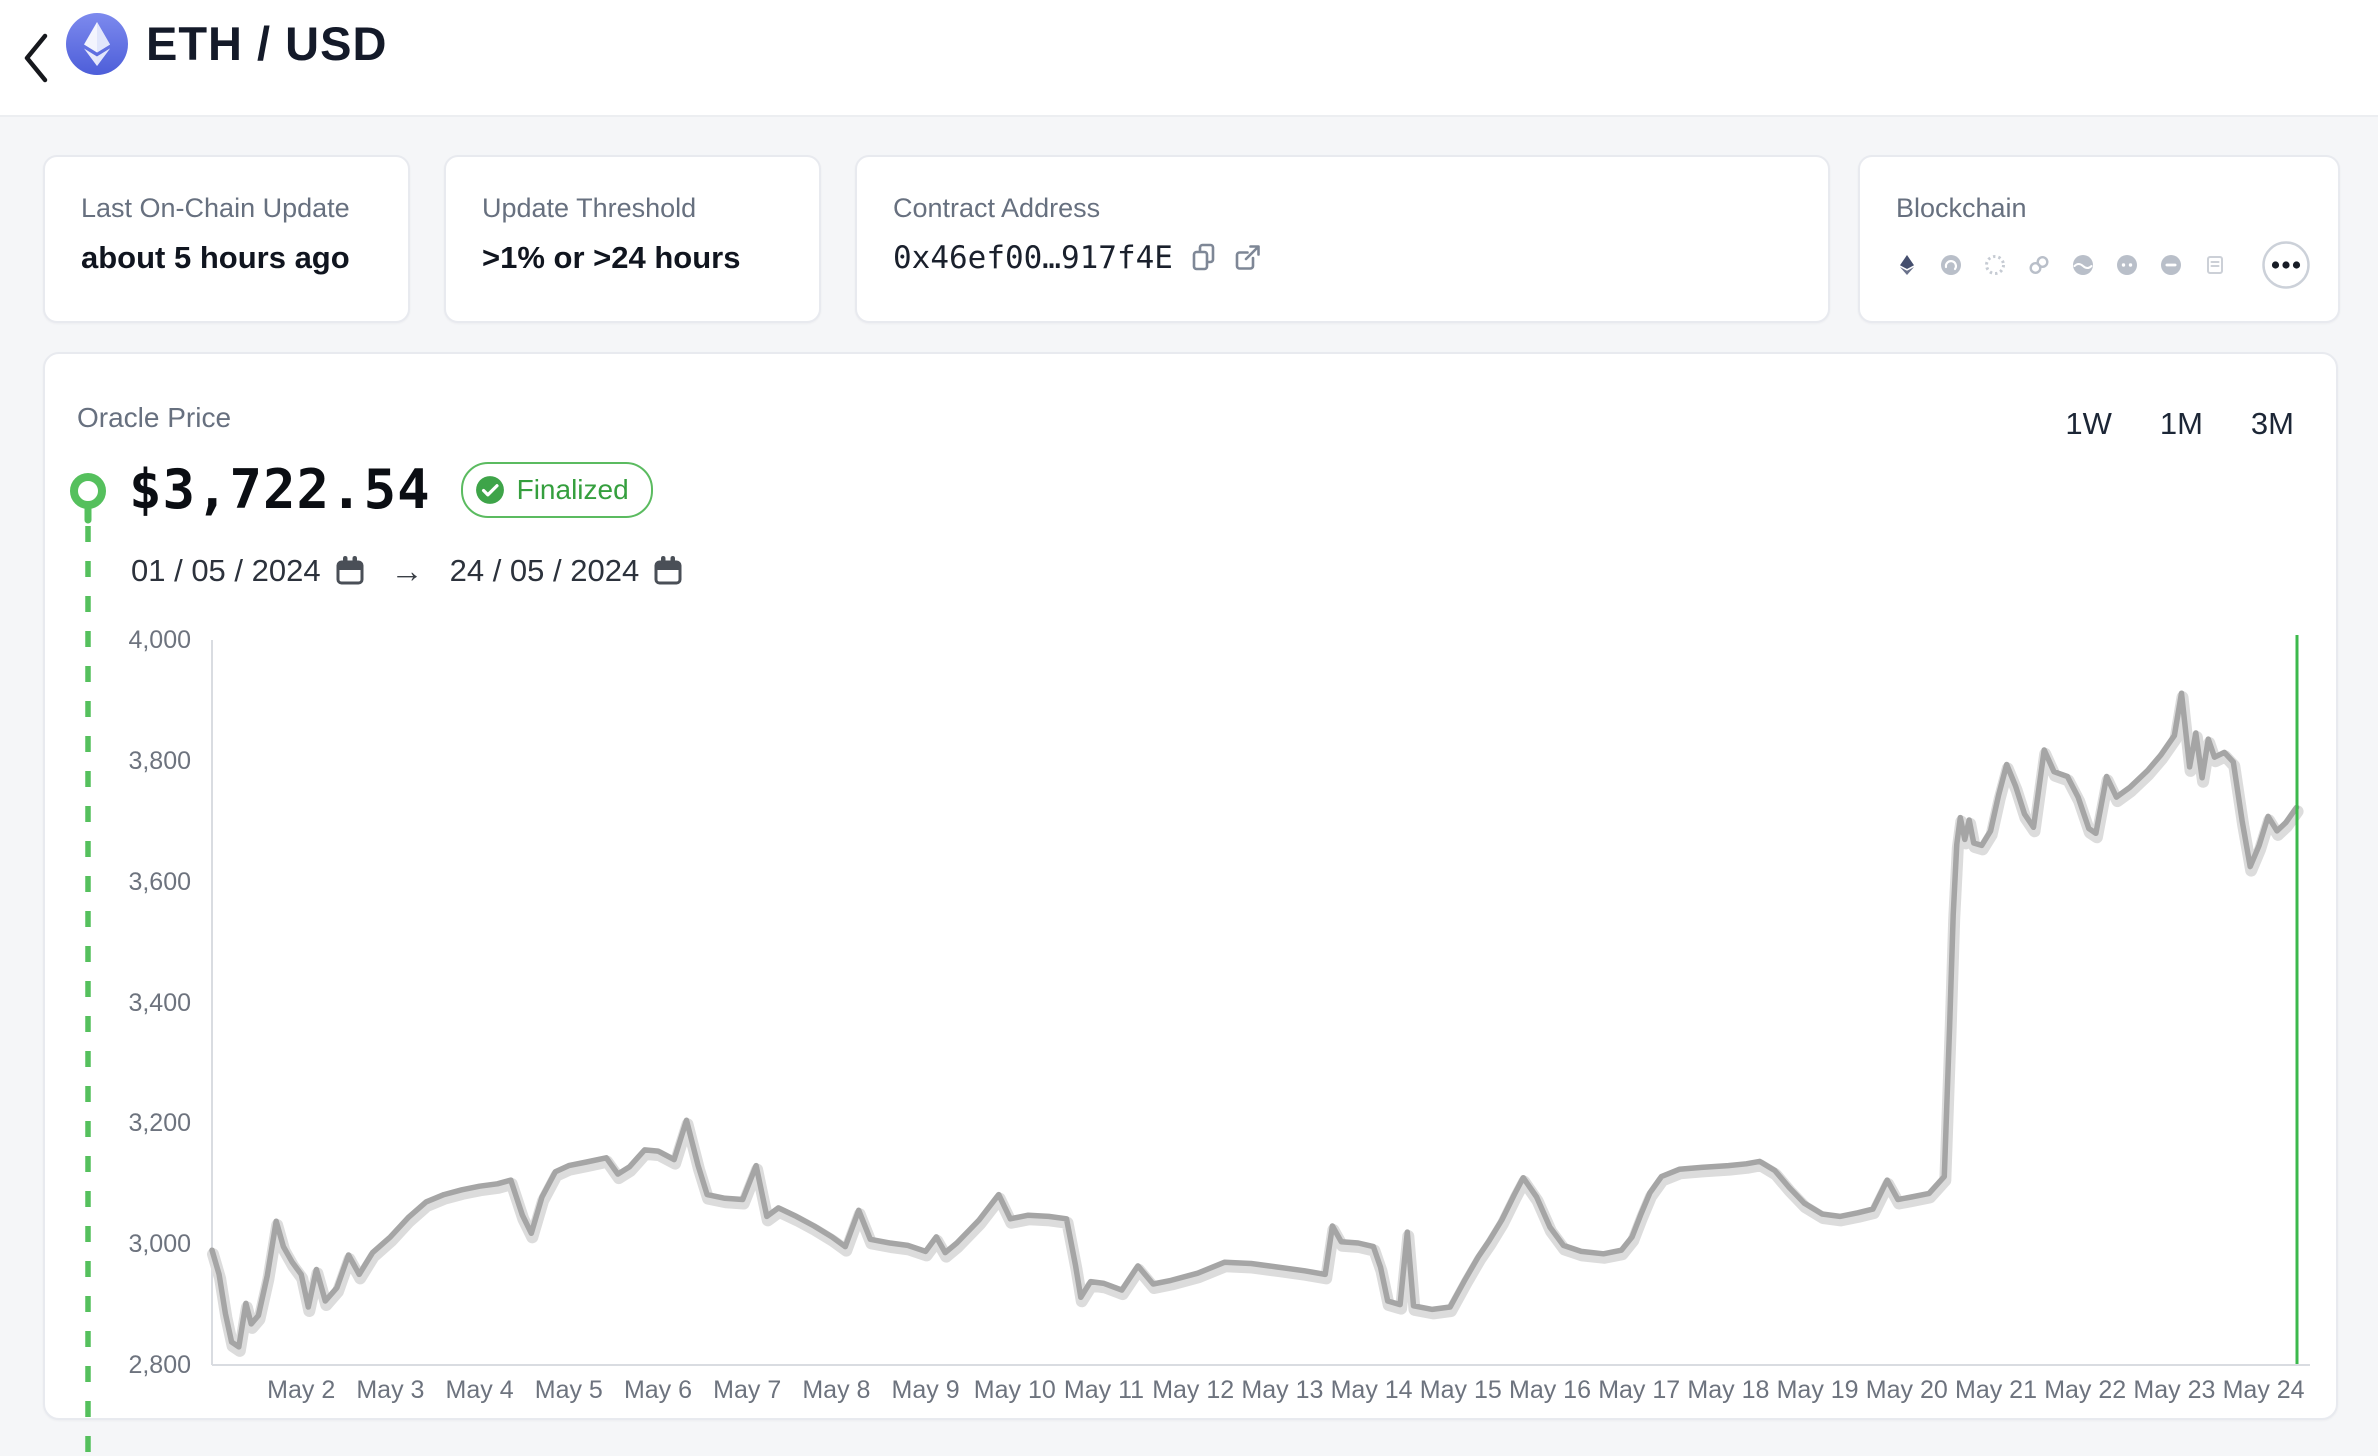 The image size is (2378, 1456). What do you see at coordinates (1033, 258) in the screenshot?
I see `contract-address-value: 0x46ef00…917f4E` at bounding box center [1033, 258].